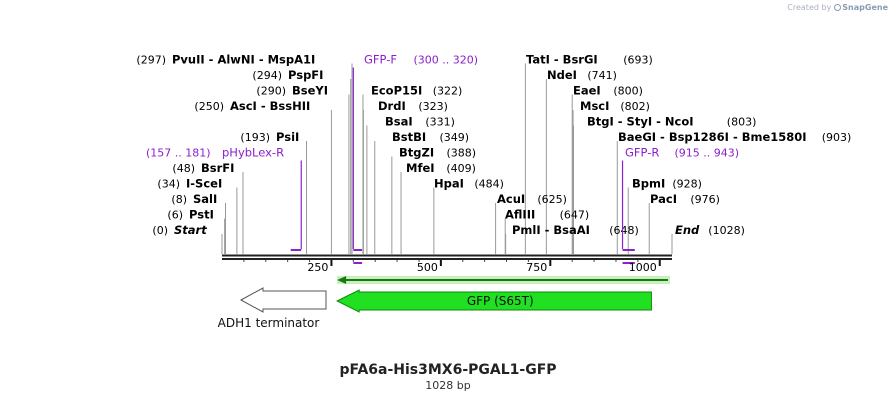 This screenshot has height=404, width=896. I want to click on primer-range: (300 .. 320), so click(446, 60).